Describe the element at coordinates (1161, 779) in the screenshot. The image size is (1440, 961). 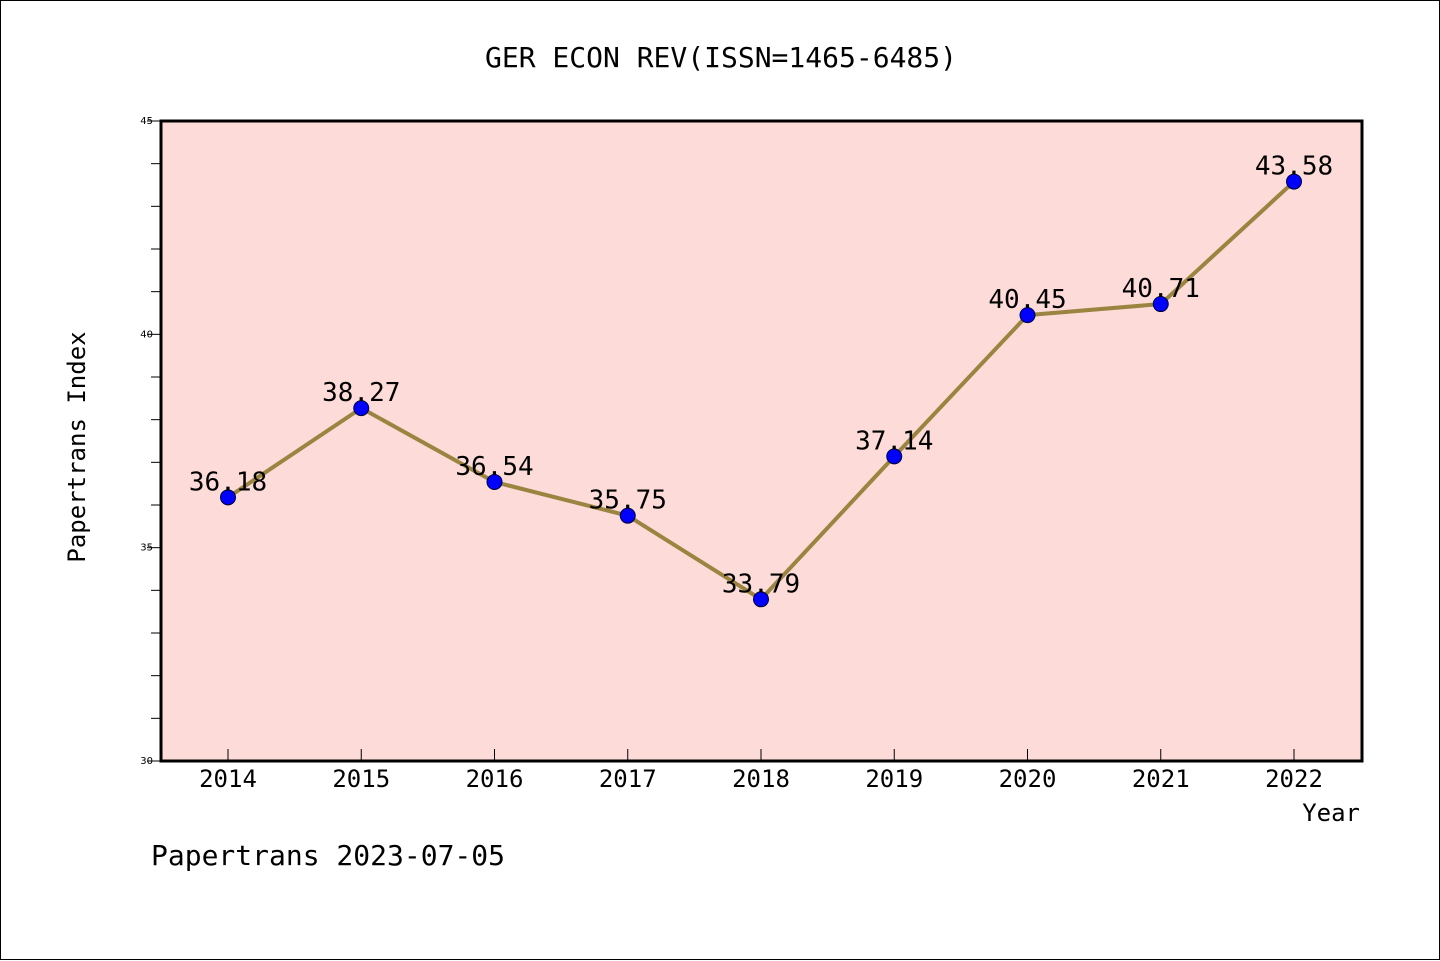
I see `x-tick-label: 2021` at that location.